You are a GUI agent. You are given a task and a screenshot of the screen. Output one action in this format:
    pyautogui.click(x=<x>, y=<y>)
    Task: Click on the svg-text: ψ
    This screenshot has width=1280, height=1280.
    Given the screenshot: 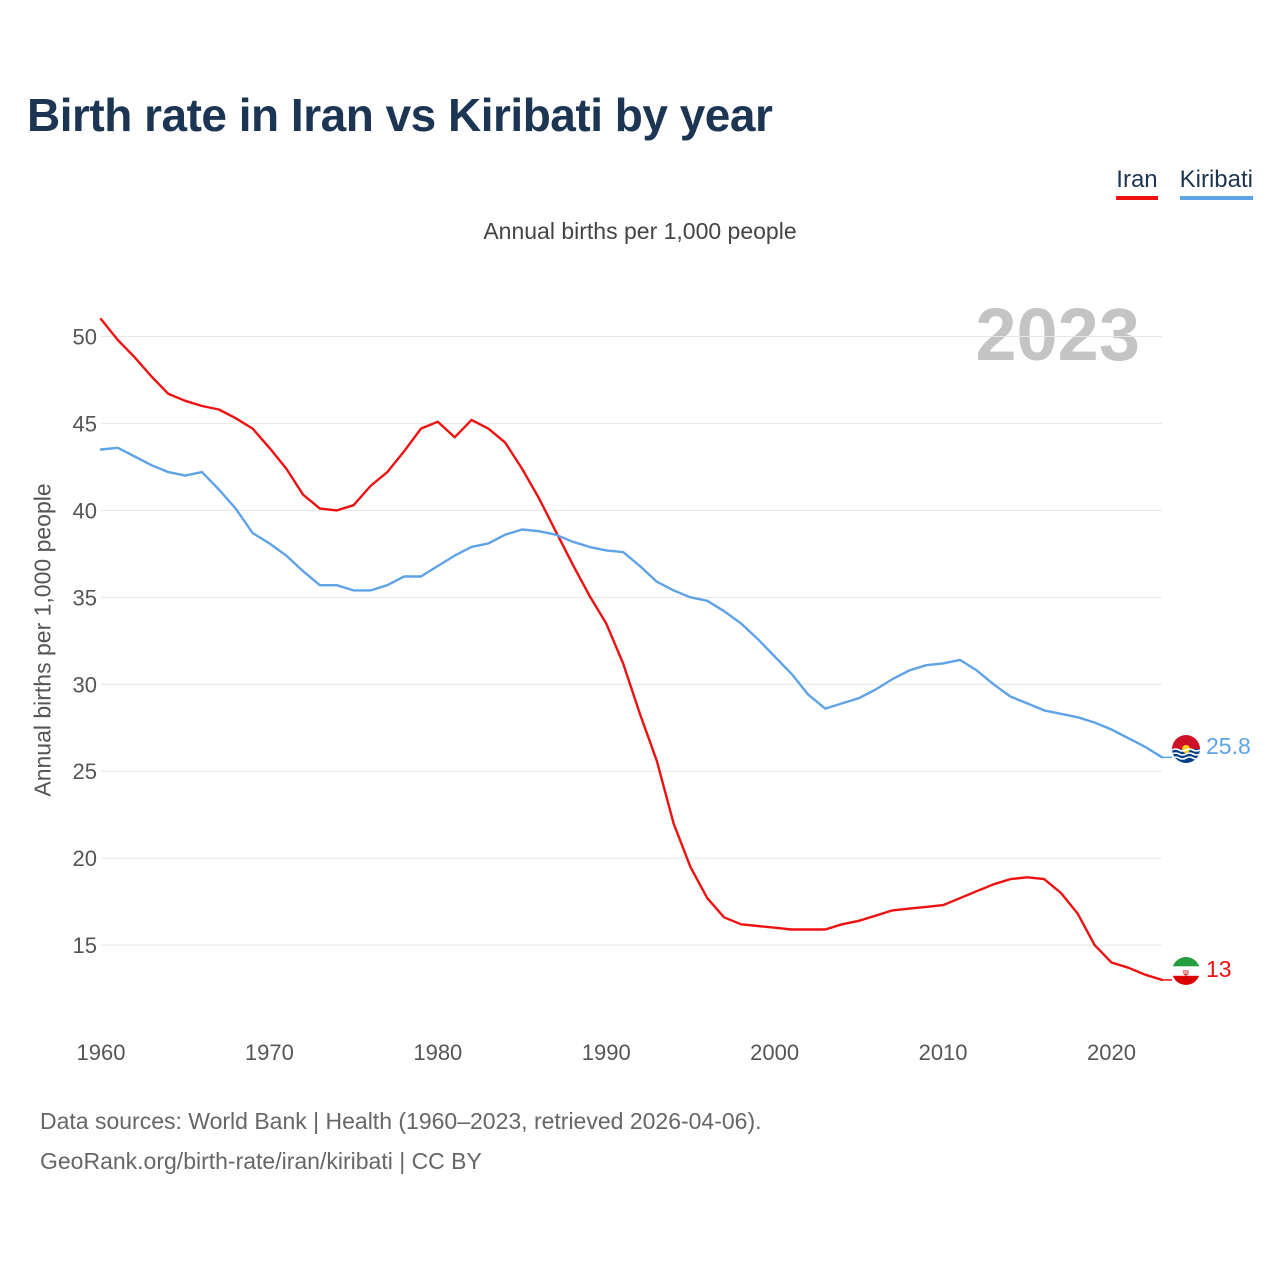 What is the action you would take?
    pyautogui.click(x=1186, y=973)
    